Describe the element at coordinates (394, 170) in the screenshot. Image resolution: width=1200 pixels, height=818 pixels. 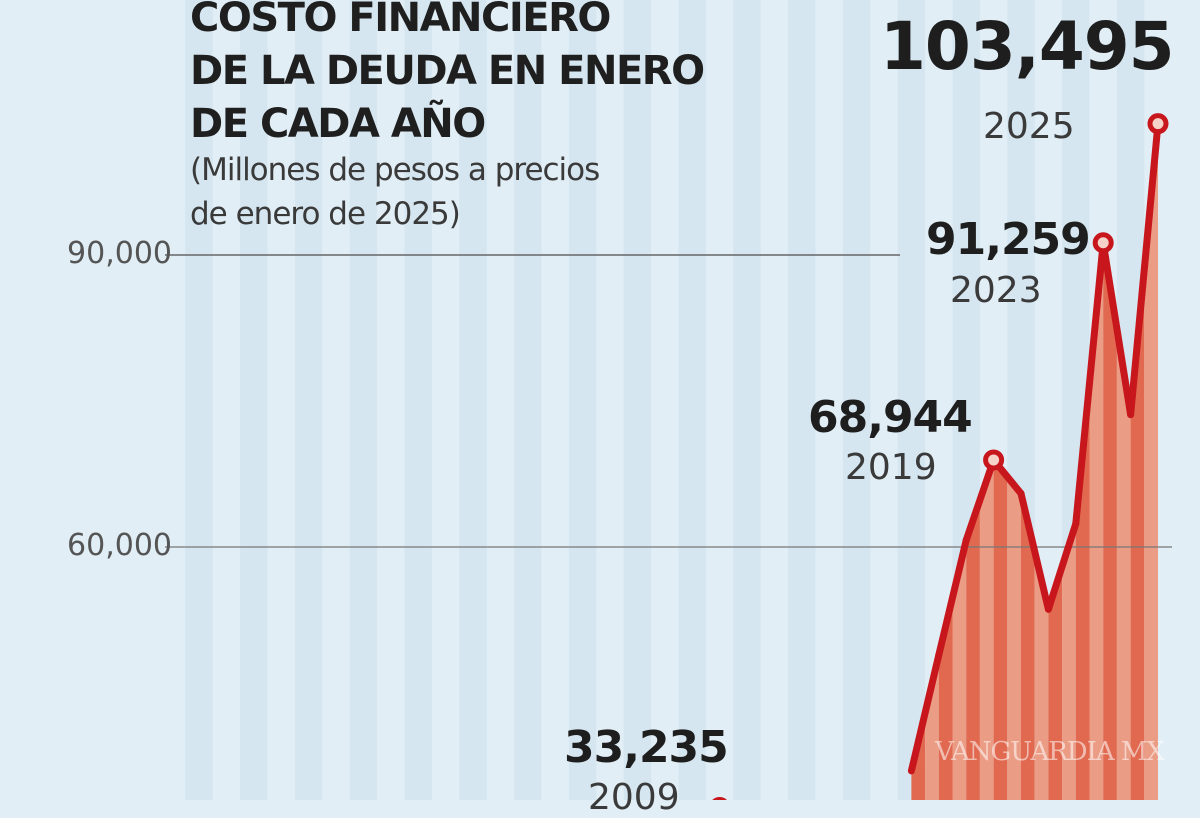
I see `subtitle-line-1: (Millones de pesos a precios` at that location.